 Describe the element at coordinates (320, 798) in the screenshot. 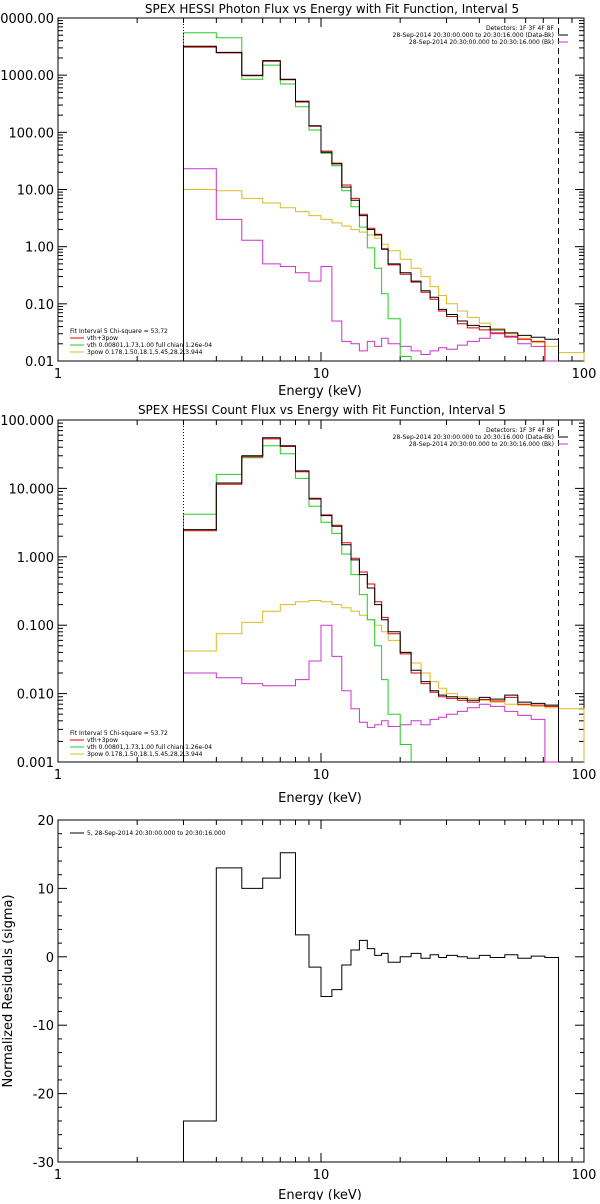

I see `count-flux-x-axis-label: Energy (keV)` at that location.